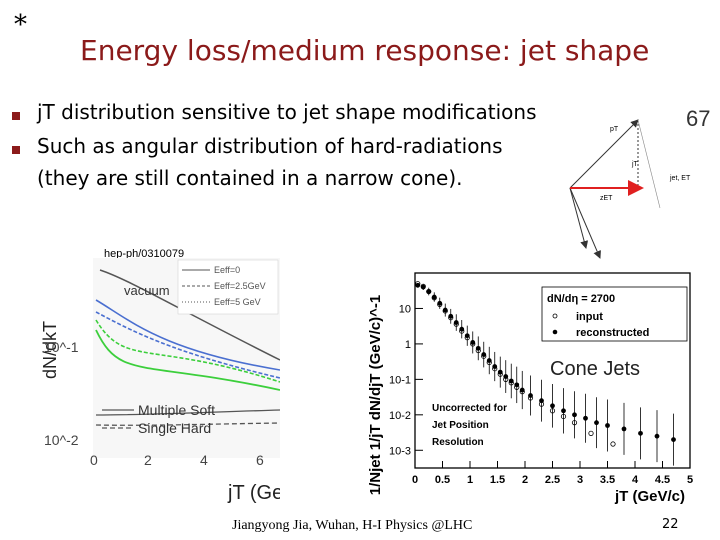  What do you see at coordinates (635, 164) in the screenshot?
I see `diagram-label-jt: jT` at bounding box center [635, 164].